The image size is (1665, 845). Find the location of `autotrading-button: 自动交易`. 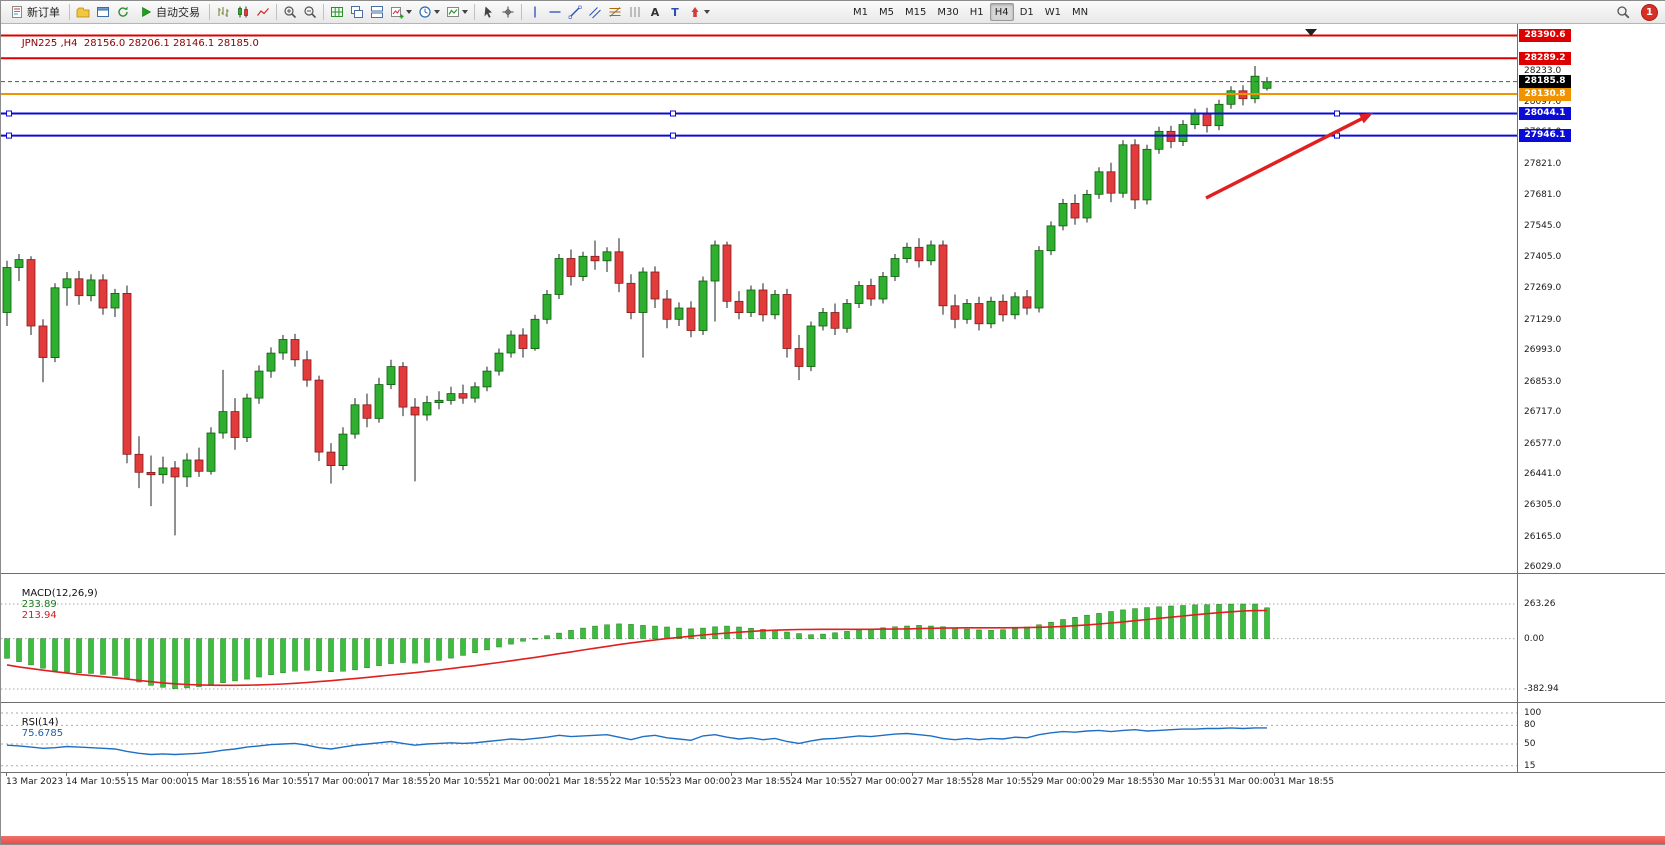

autotrading-button: 自动交易 is located at coordinates (169, 12).